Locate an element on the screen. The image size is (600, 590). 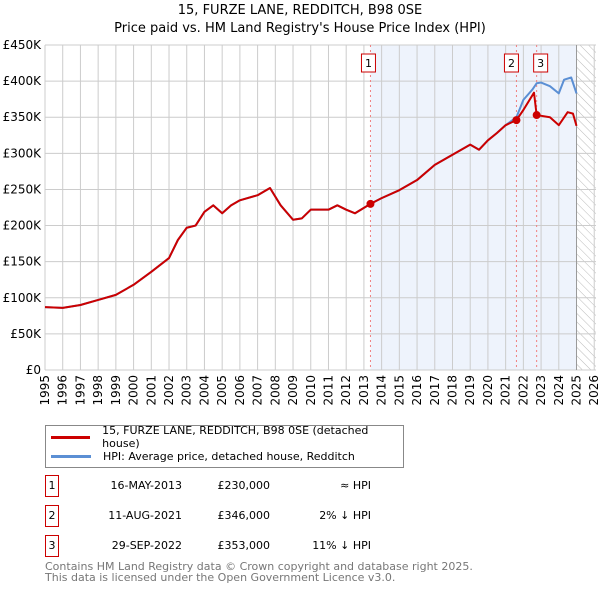
x-tick-label: 2008 is located at coordinates (275, 390).